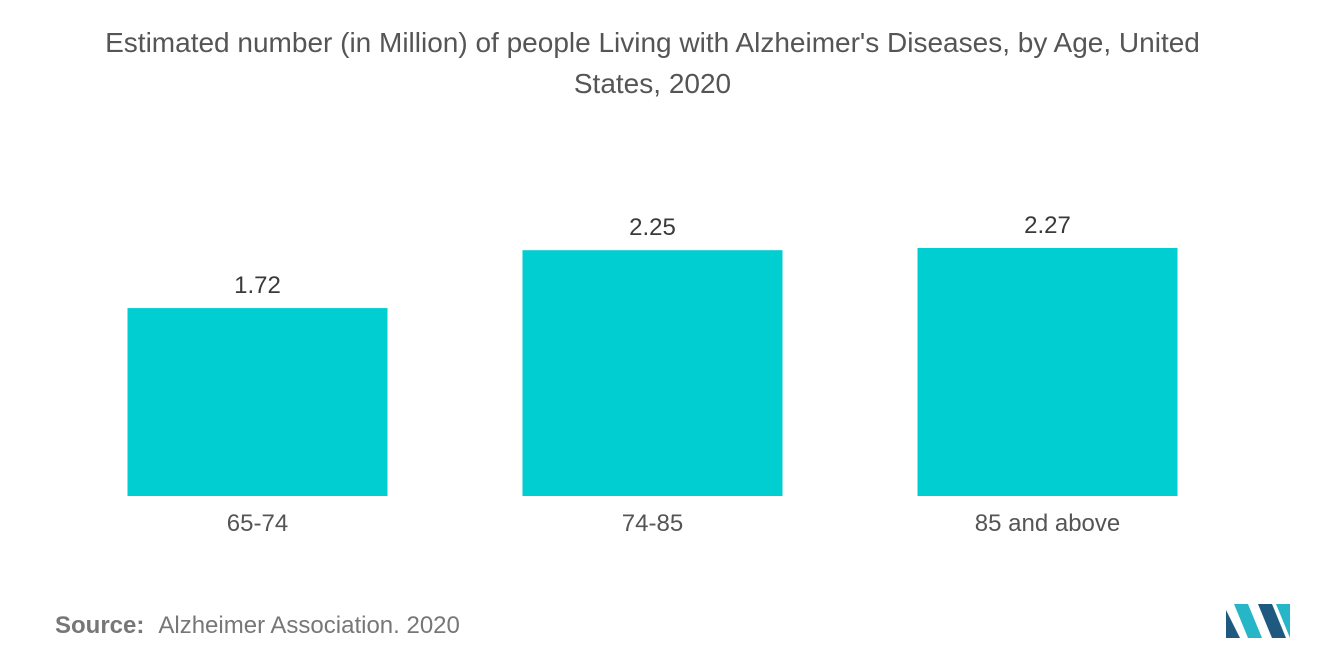 This screenshot has width=1320, height=665. I want to click on brand-logo, so click(1258, 621).